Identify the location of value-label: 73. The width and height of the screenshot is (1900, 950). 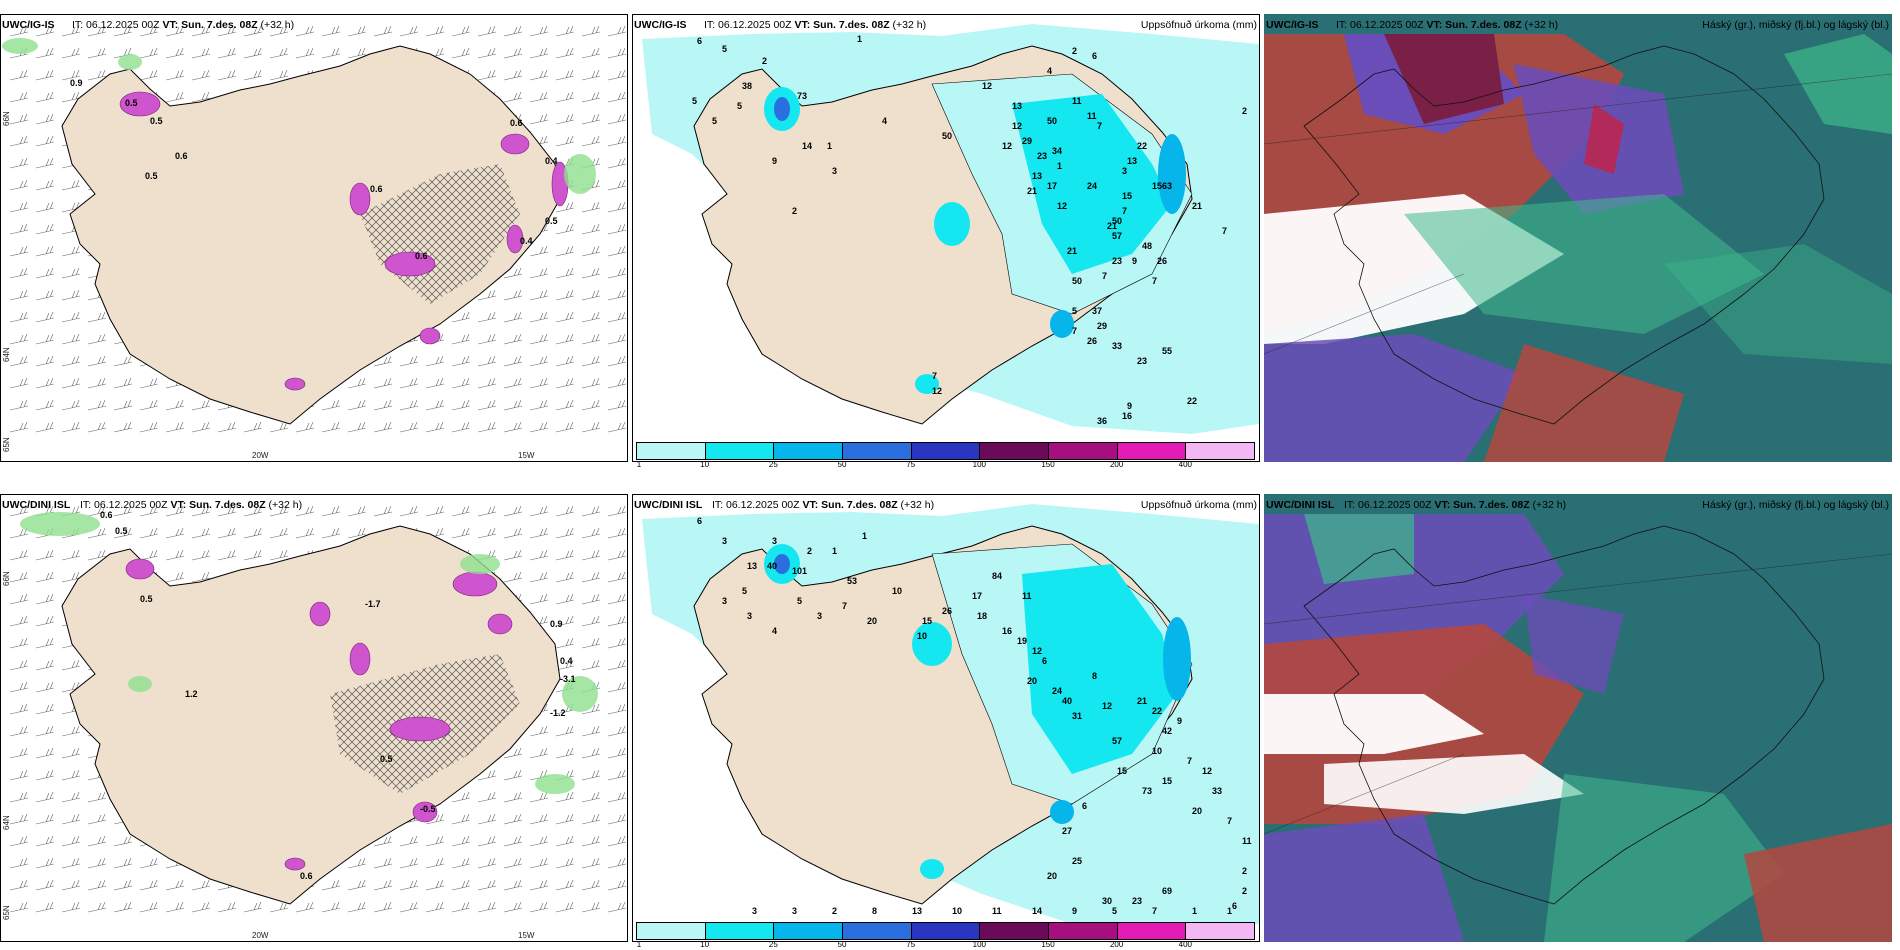
(1147, 791).